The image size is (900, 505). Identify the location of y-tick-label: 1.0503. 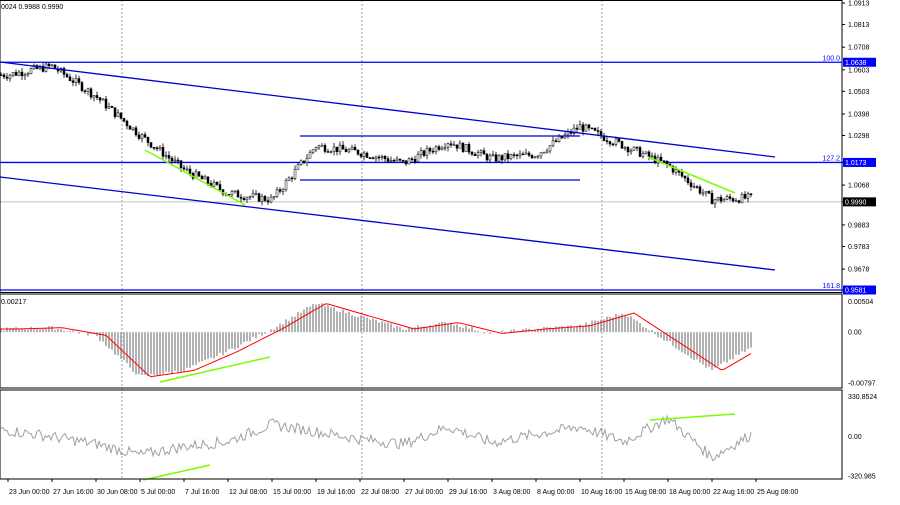
(859, 92).